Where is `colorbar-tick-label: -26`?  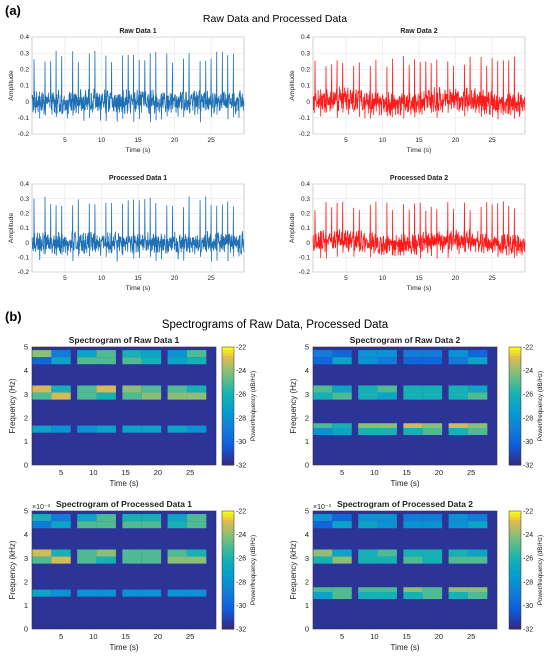 colorbar-tick-label: -26 is located at coordinates (241, 559).